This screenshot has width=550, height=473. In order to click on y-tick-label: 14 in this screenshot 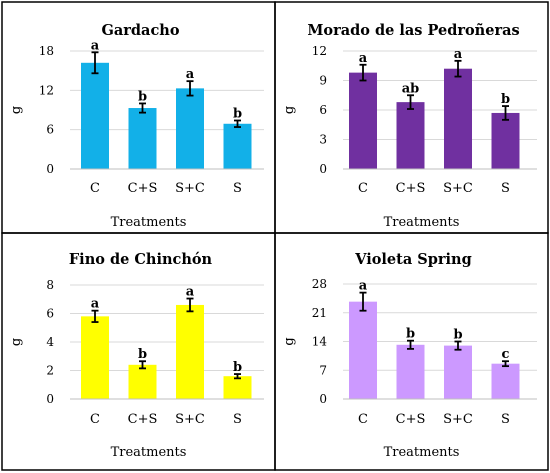, I will do `click(320, 342)`.